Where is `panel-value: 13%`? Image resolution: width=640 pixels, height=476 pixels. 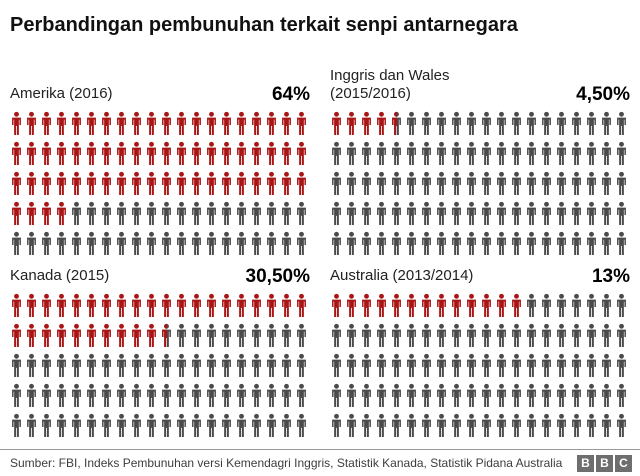
panel-value: 13% is located at coordinates (610, 276).